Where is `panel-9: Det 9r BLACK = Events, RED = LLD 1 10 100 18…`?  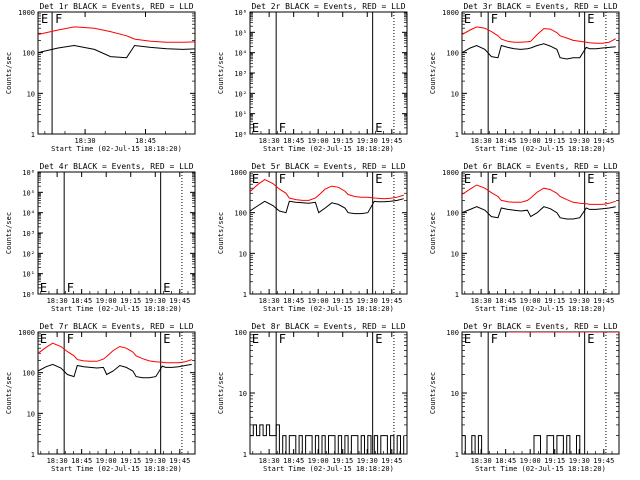 panel-9: Det 9r BLACK = Events, RED = LLD 1 10 100 18… is located at coordinates (524, 397).